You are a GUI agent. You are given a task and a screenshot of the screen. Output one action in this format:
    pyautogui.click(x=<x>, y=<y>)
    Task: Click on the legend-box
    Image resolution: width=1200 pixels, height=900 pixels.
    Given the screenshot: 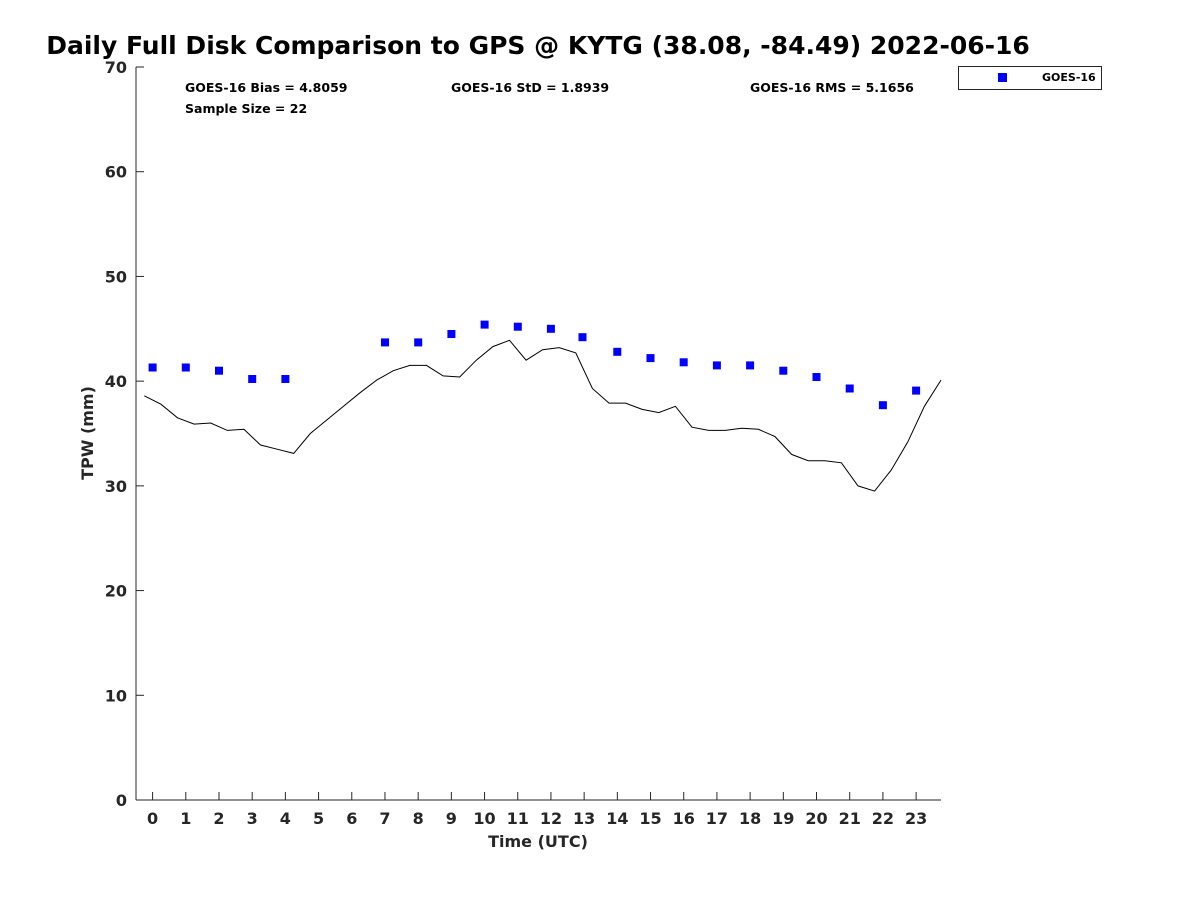 What is the action you would take?
    pyautogui.click(x=1030, y=78)
    